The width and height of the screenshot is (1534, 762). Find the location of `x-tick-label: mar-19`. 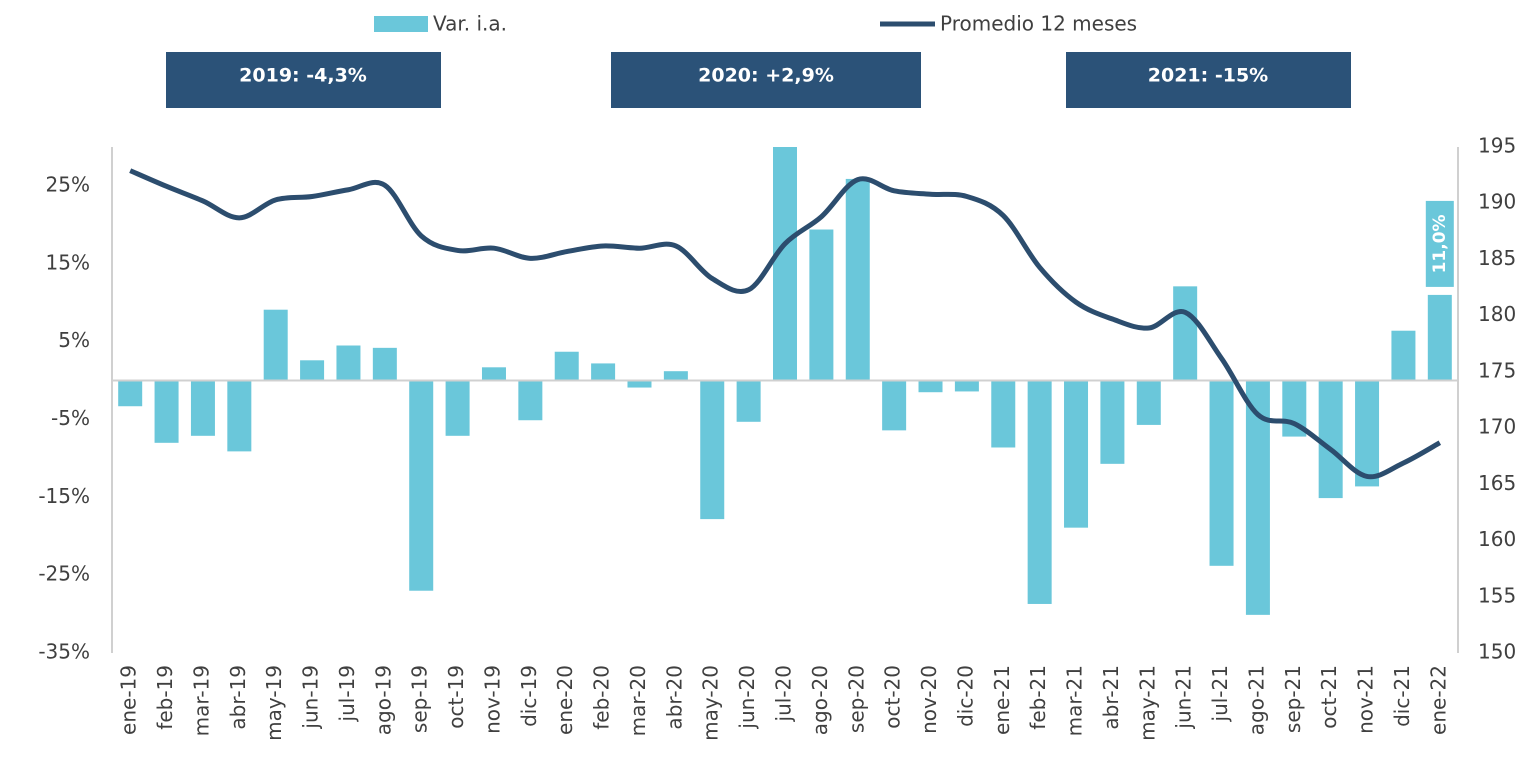

x-tick-label: mar-19 is located at coordinates (201, 700).